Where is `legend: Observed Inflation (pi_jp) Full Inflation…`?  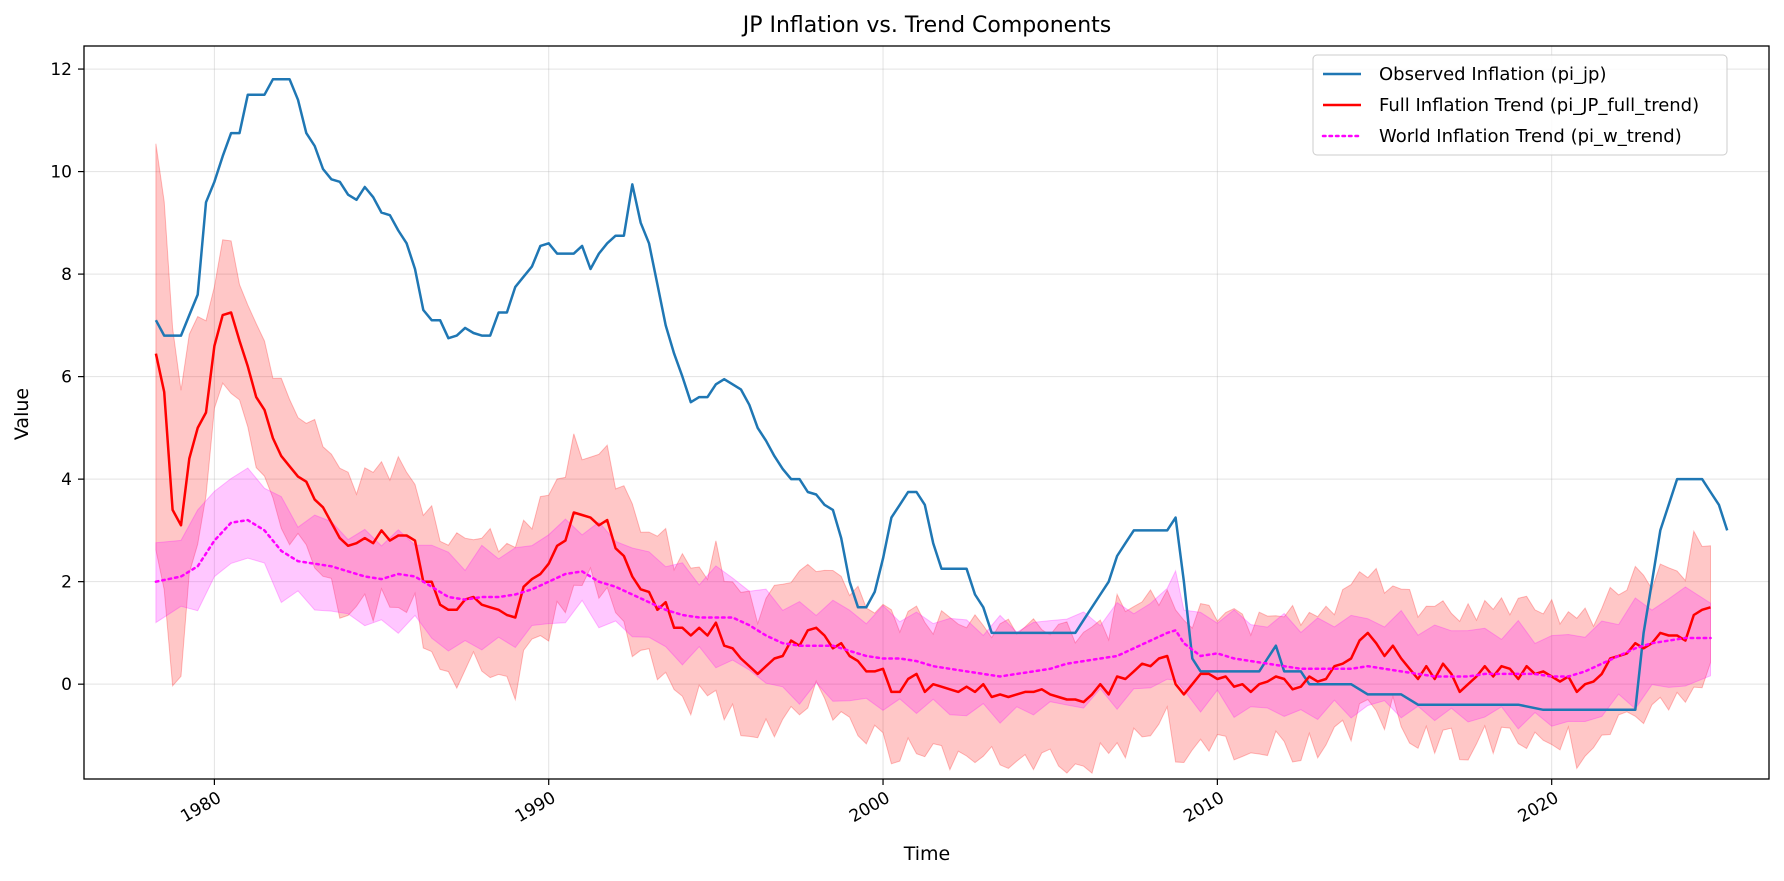
legend: Observed Inflation (pi_jp) Full Inflation… is located at coordinates (1520, 105).